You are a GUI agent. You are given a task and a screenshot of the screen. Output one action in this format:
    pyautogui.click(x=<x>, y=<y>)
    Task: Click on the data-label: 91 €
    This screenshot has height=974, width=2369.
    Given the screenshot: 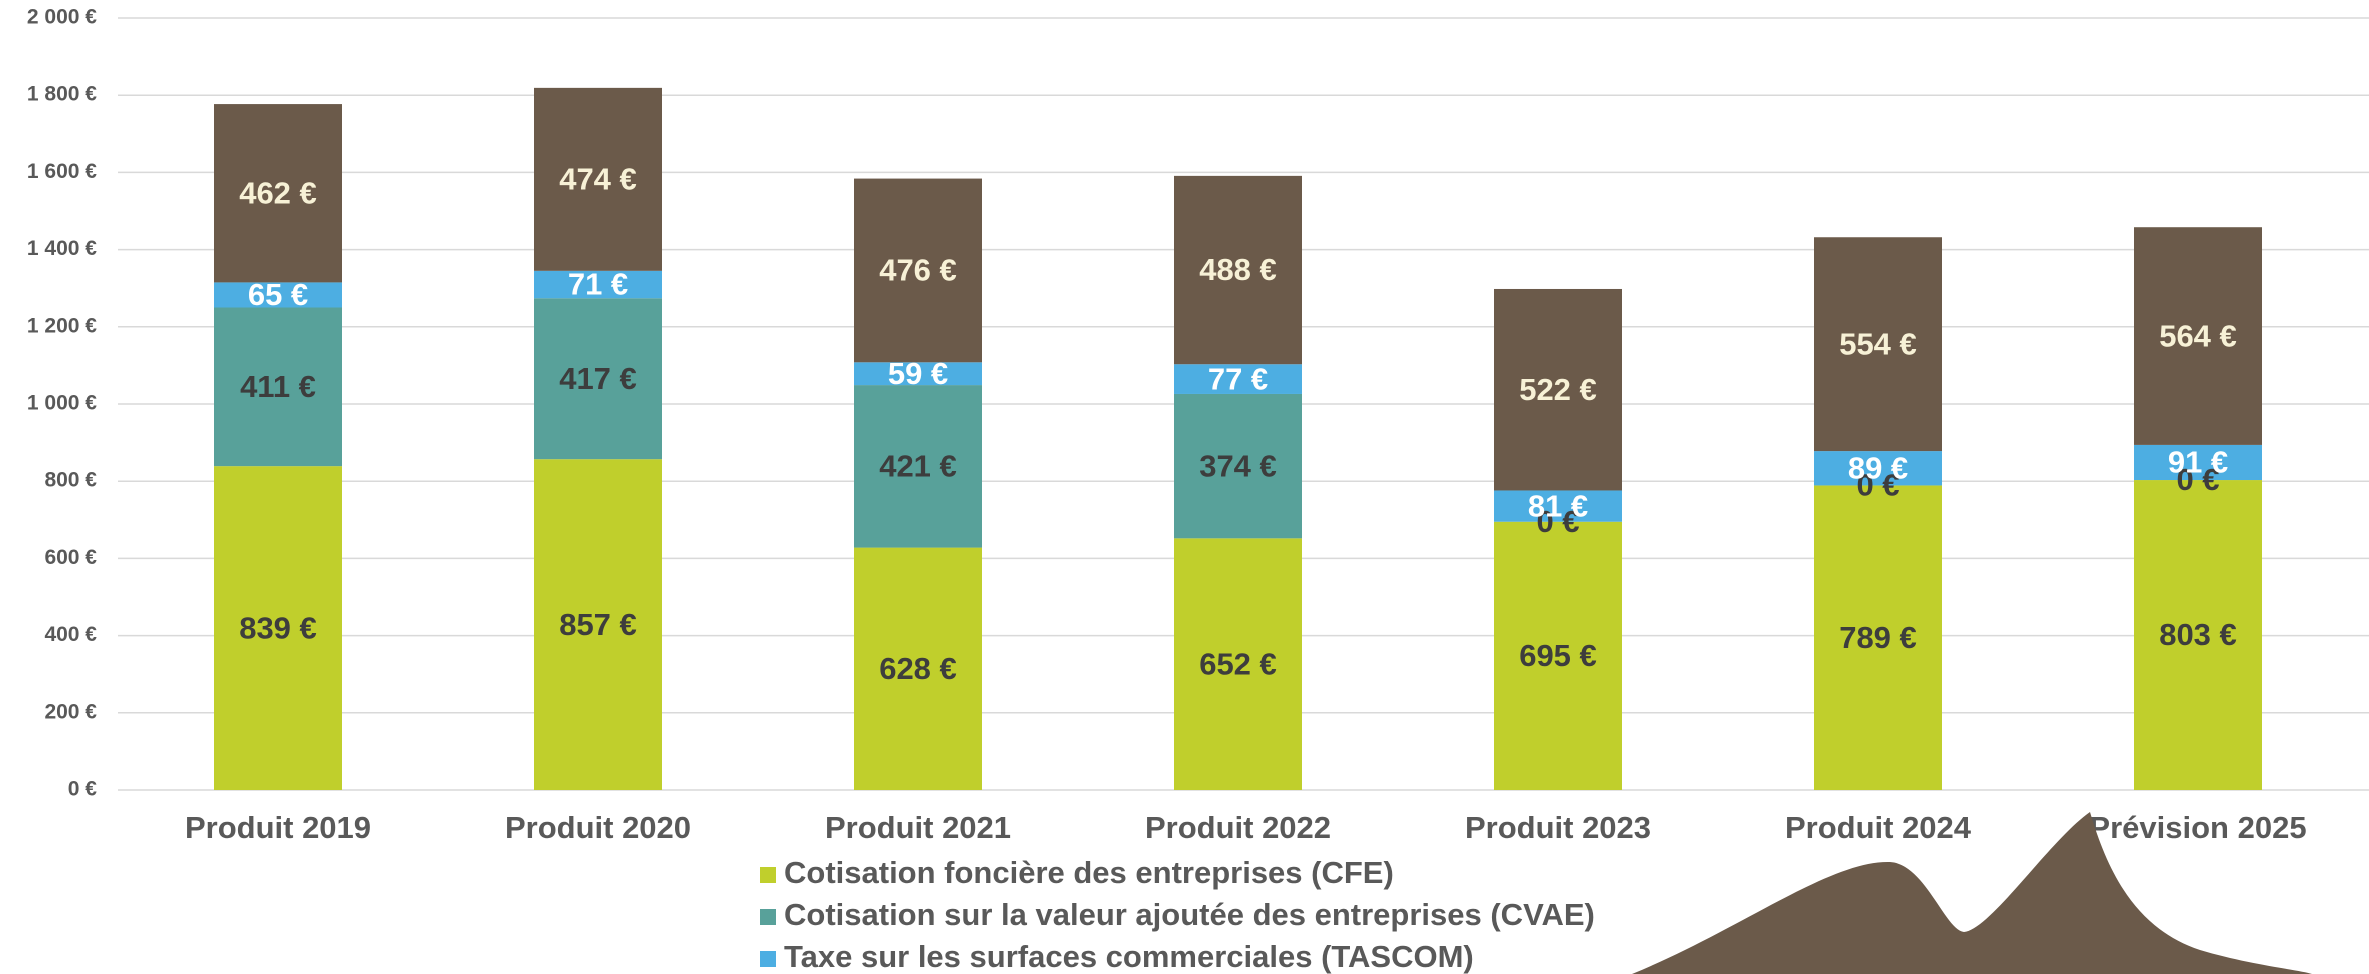 What is the action you would take?
    pyautogui.click(x=2198, y=462)
    